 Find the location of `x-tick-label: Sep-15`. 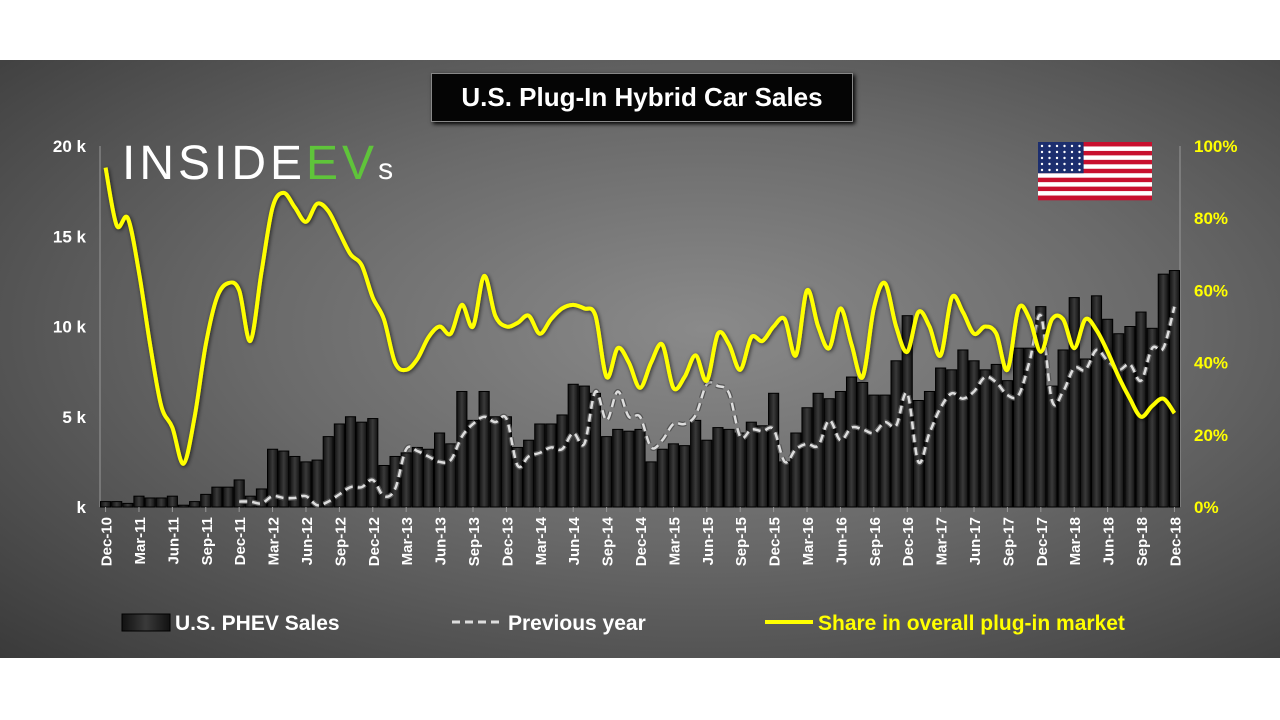

x-tick-label: Sep-15 is located at coordinates (741, 541).